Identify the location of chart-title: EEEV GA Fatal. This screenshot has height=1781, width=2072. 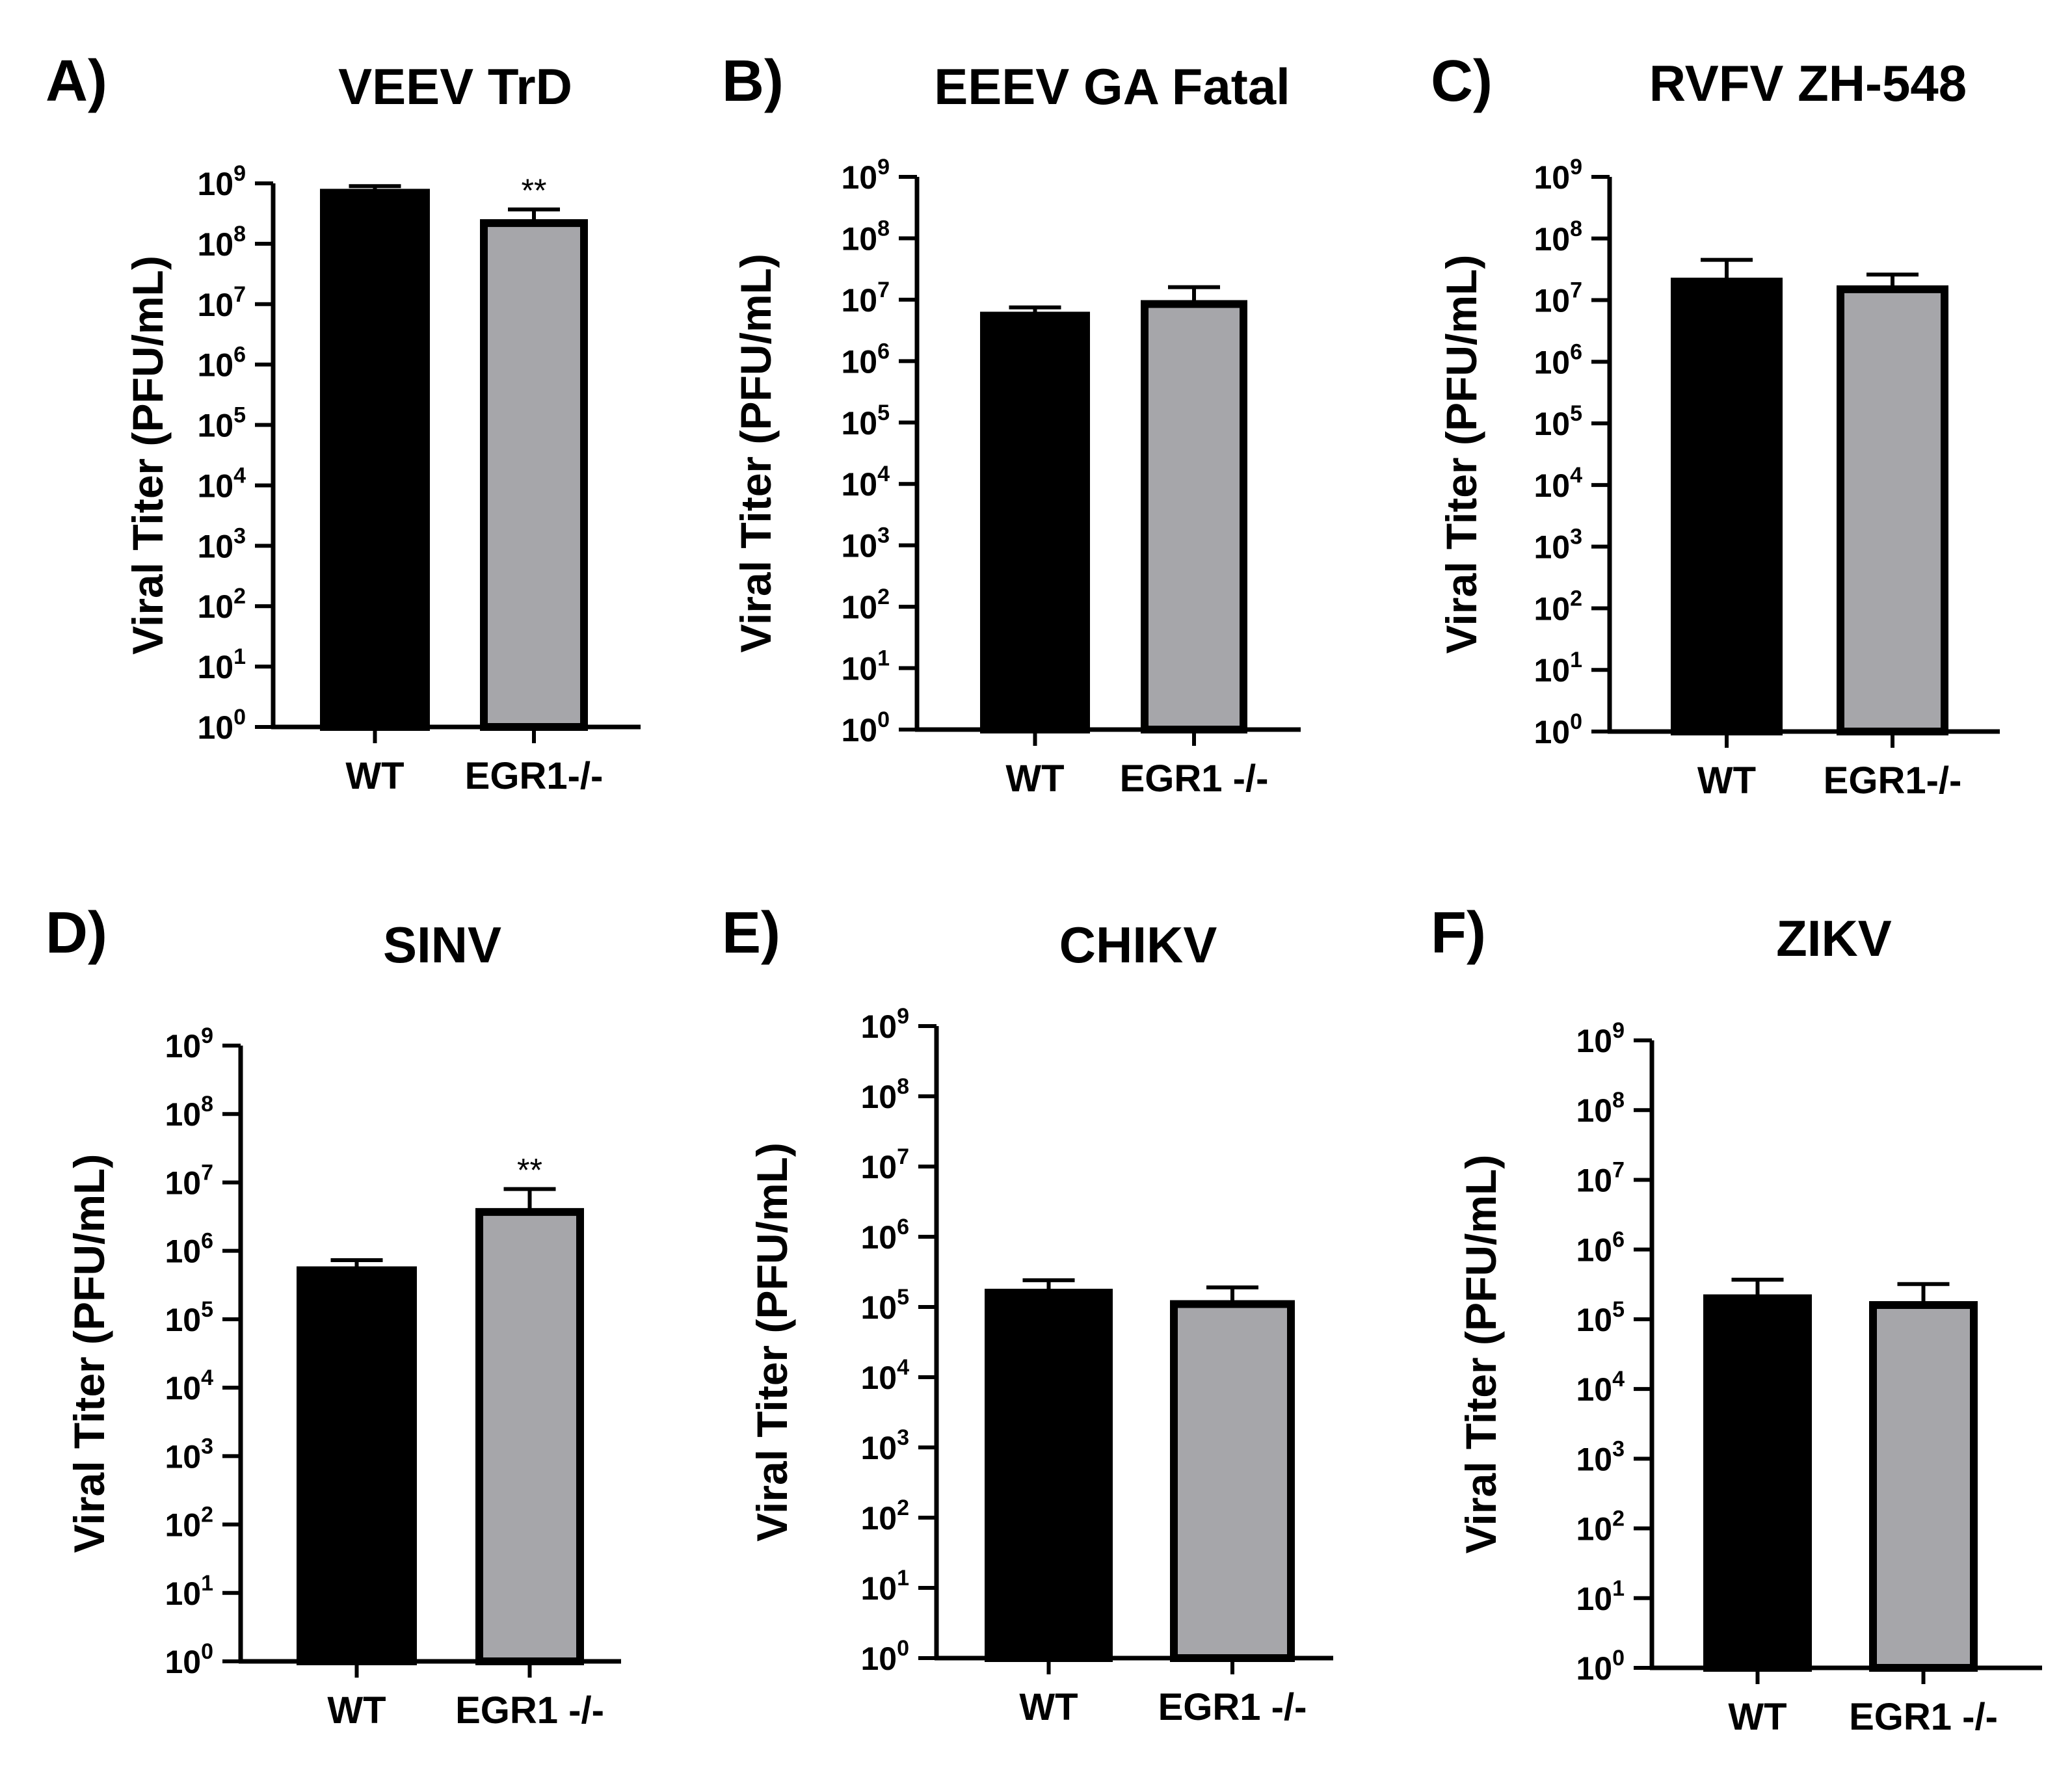
(1112, 86).